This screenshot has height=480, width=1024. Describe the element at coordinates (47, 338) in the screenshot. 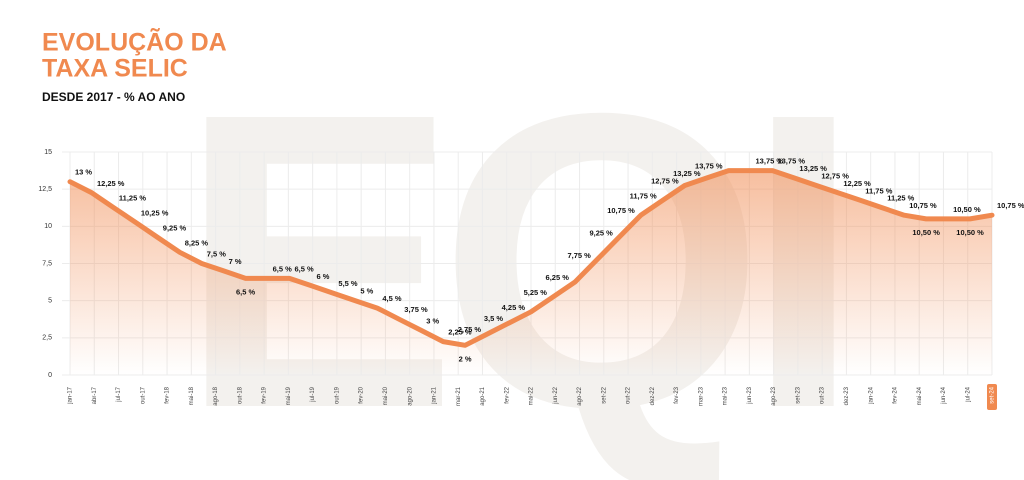

I see `y-tick-label: 2,5` at that location.